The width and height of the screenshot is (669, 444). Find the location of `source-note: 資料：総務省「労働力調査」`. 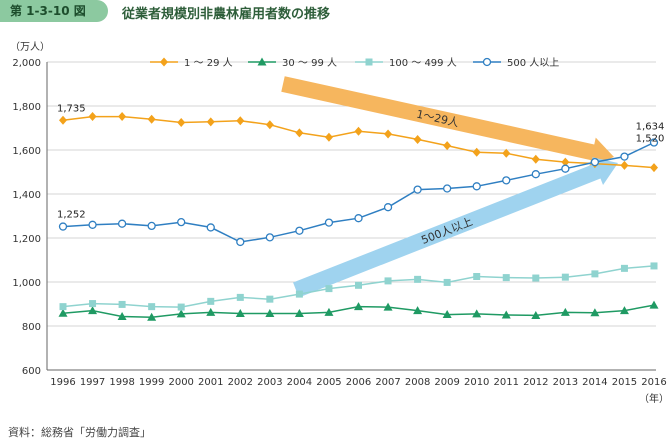

source-note: 資料：総務省「労働力調査」 is located at coordinates (79, 432).